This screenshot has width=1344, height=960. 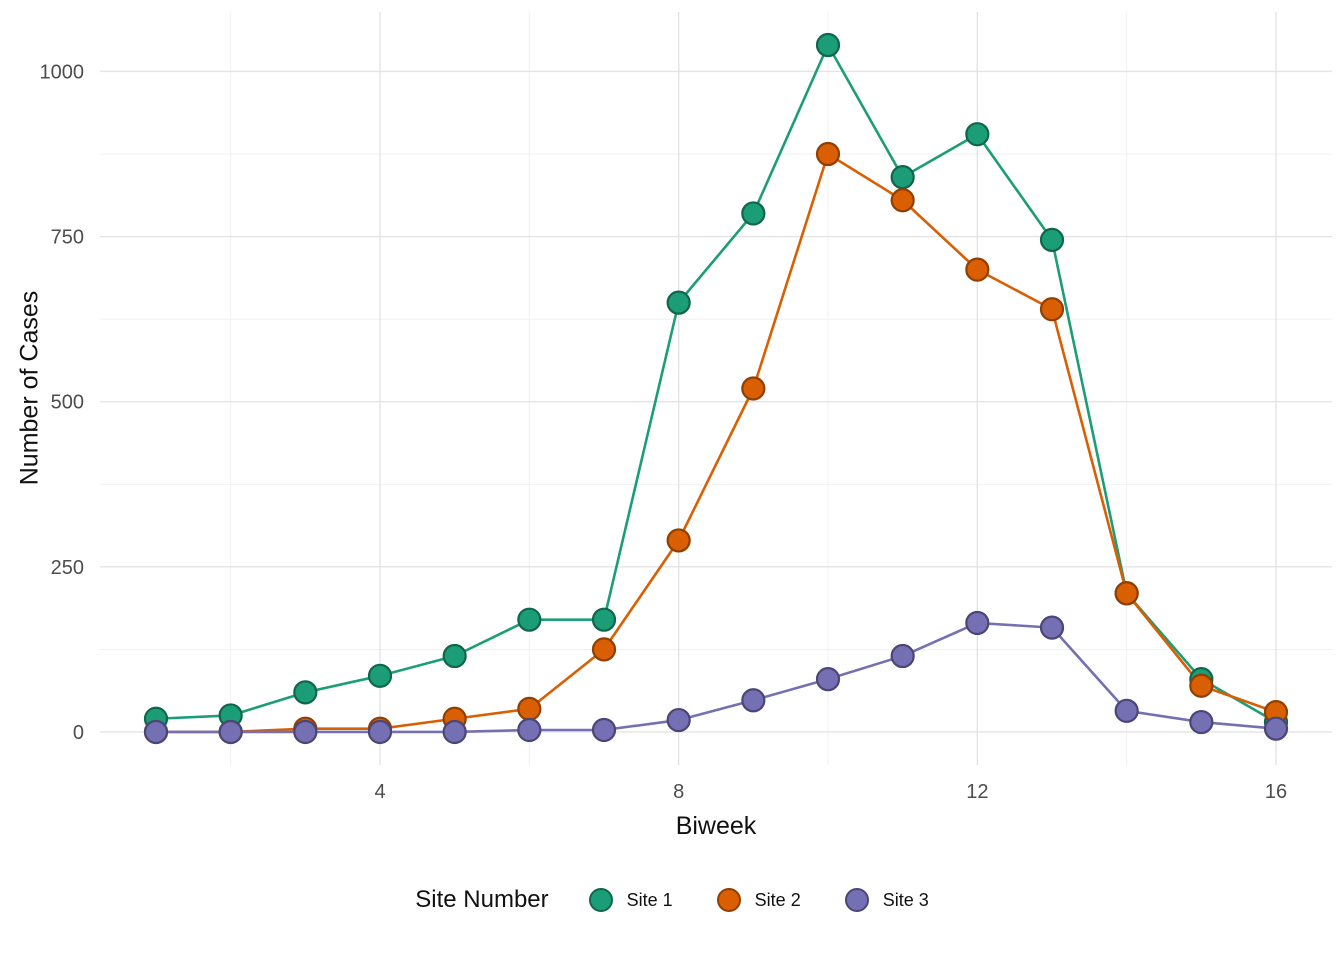 What do you see at coordinates (379, 792) in the screenshot?
I see `x-tick-label: 4` at bounding box center [379, 792].